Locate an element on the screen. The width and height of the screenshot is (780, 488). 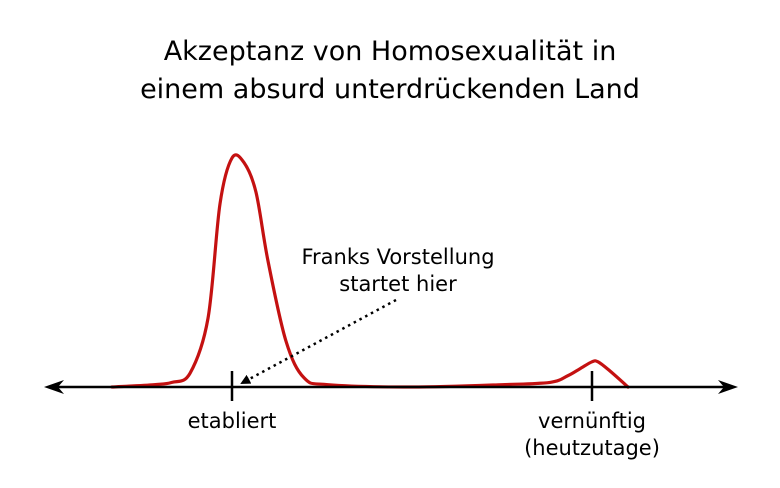
chart-title-line-2: einem absurd unterdrückenden Land is located at coordinates (390, 89).